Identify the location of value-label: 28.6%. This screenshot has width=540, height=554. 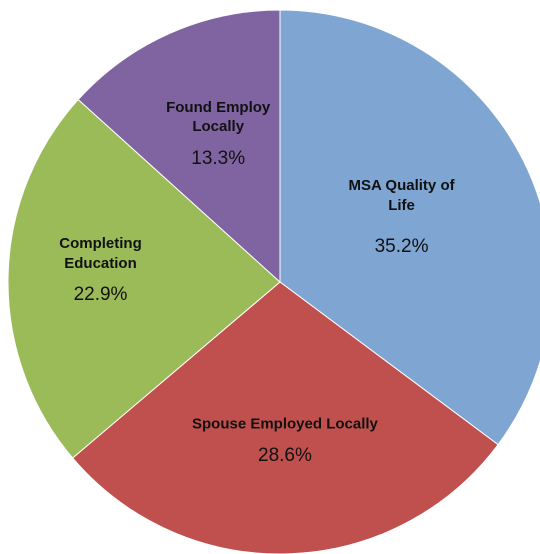
(285, 455).